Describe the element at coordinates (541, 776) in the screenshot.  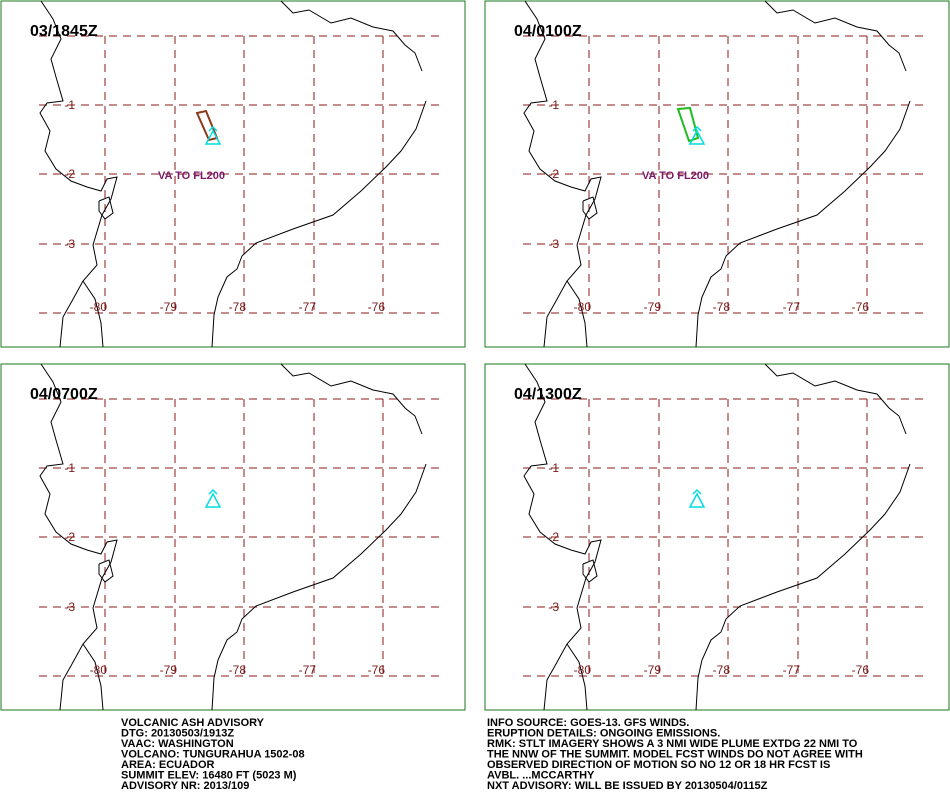
I see `advisory-line: AVBL. ...MCCARTHY` at that location.